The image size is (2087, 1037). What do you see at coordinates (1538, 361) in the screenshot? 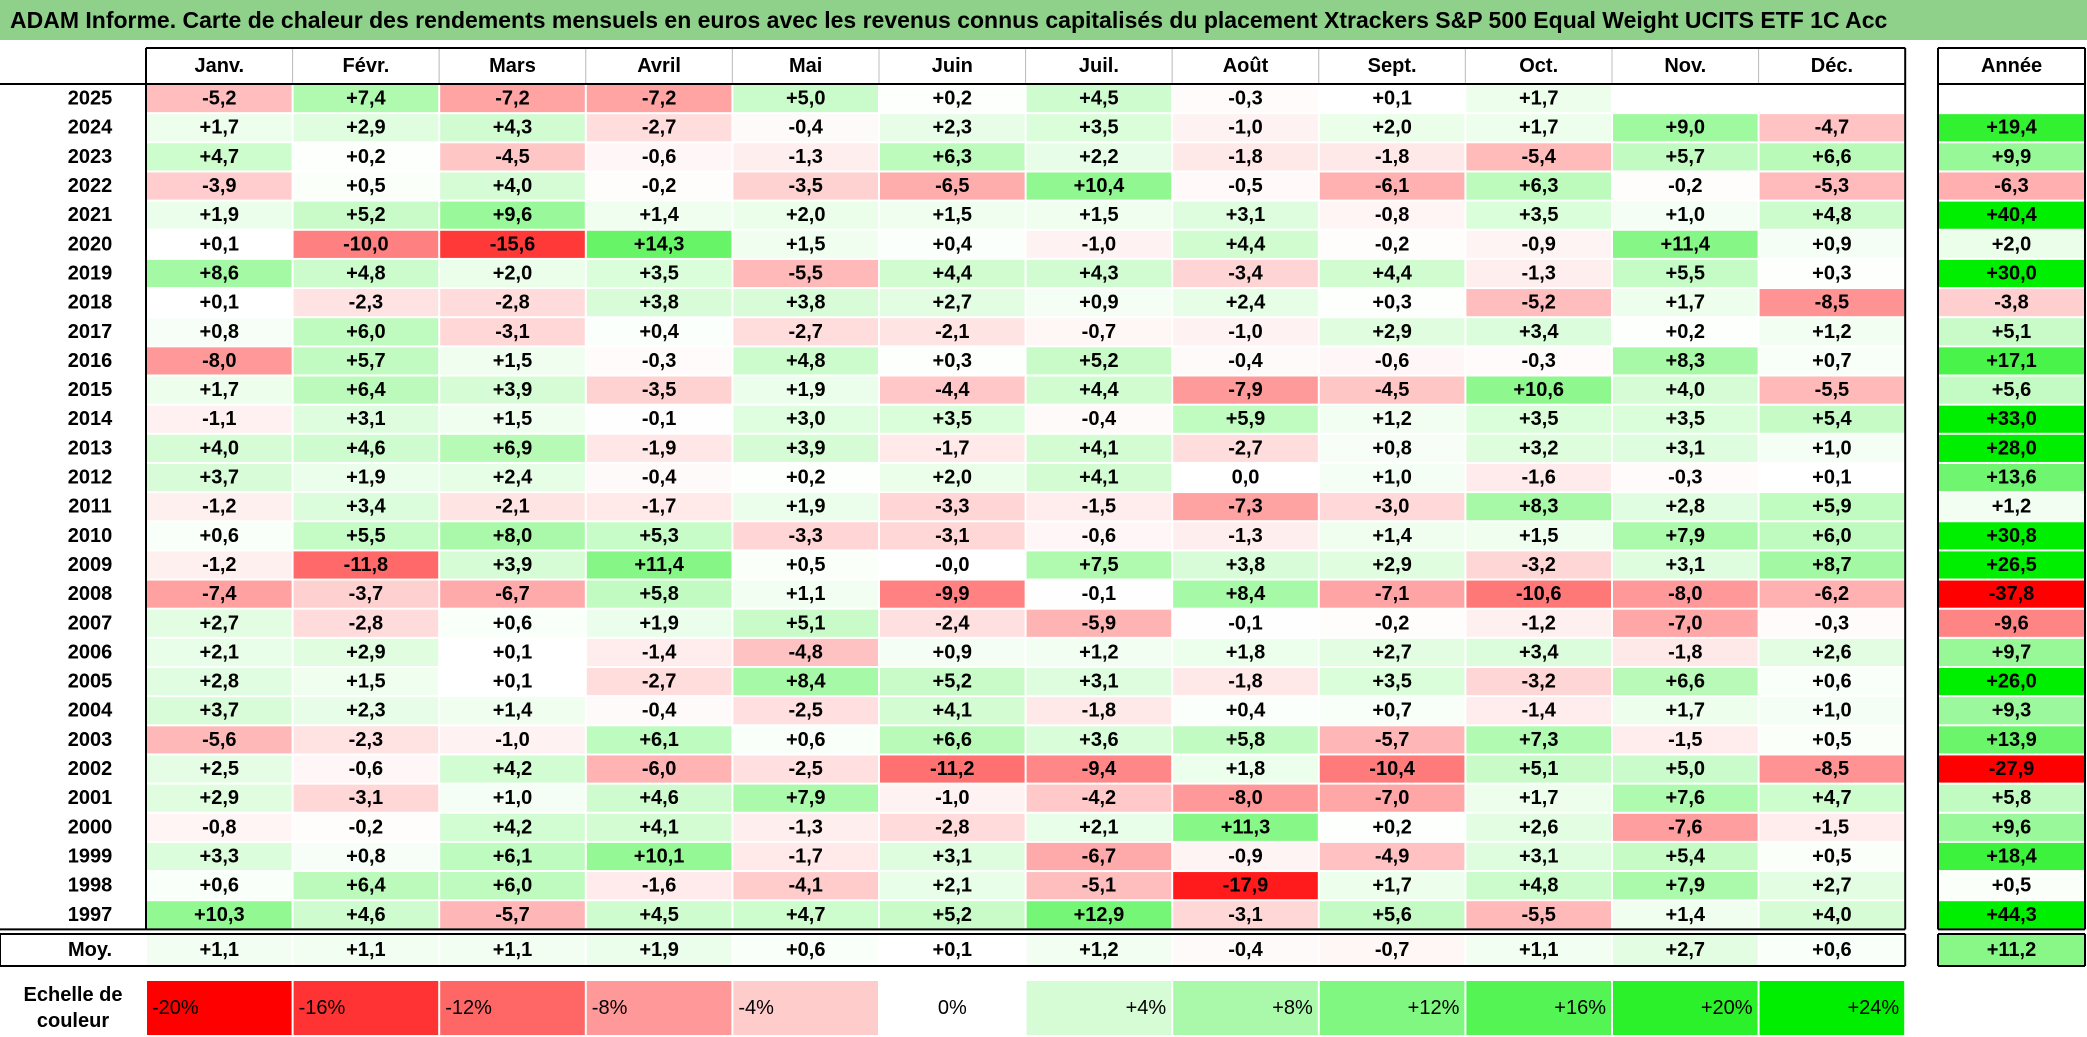
I see `heatmap-cell-value: -0,3` at bounding box center [1538, 361].